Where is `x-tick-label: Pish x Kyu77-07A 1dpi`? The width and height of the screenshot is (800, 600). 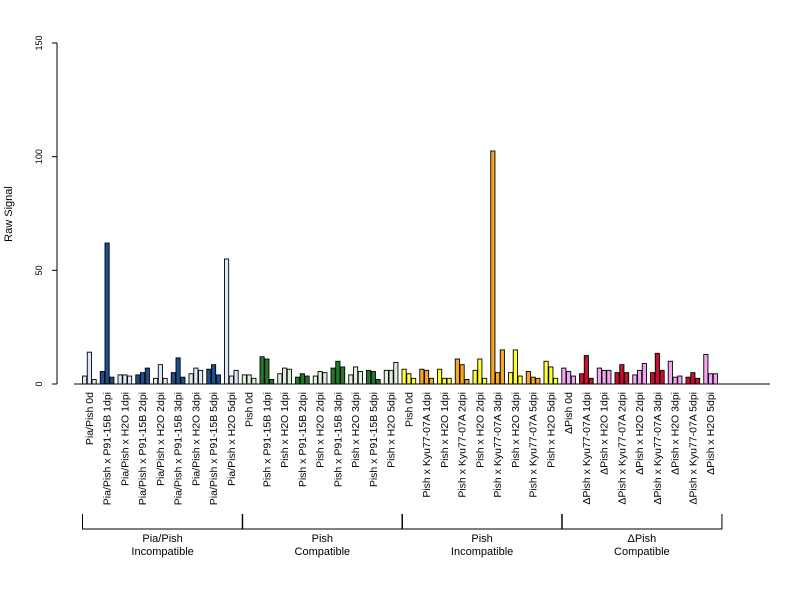 x-tick-label: Pish x Kyu77-07A 1dpi is located at coordinates (427, 445).